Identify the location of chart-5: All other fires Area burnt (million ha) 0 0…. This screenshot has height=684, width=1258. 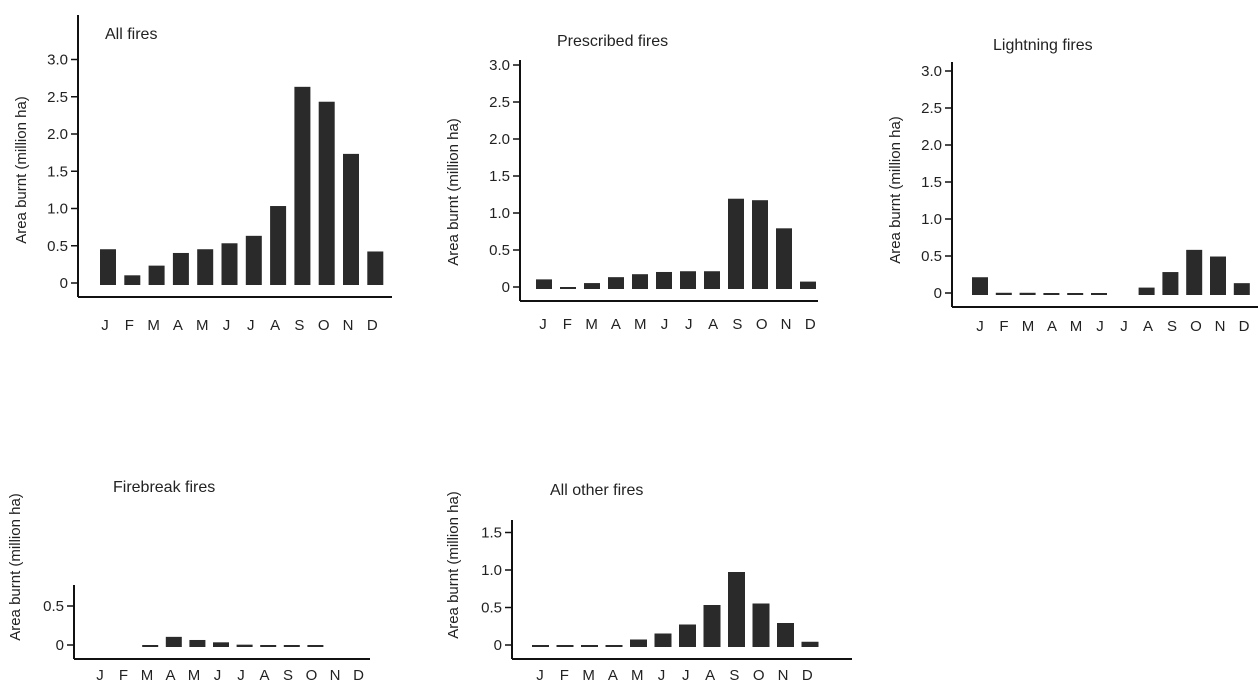
(648, 583).